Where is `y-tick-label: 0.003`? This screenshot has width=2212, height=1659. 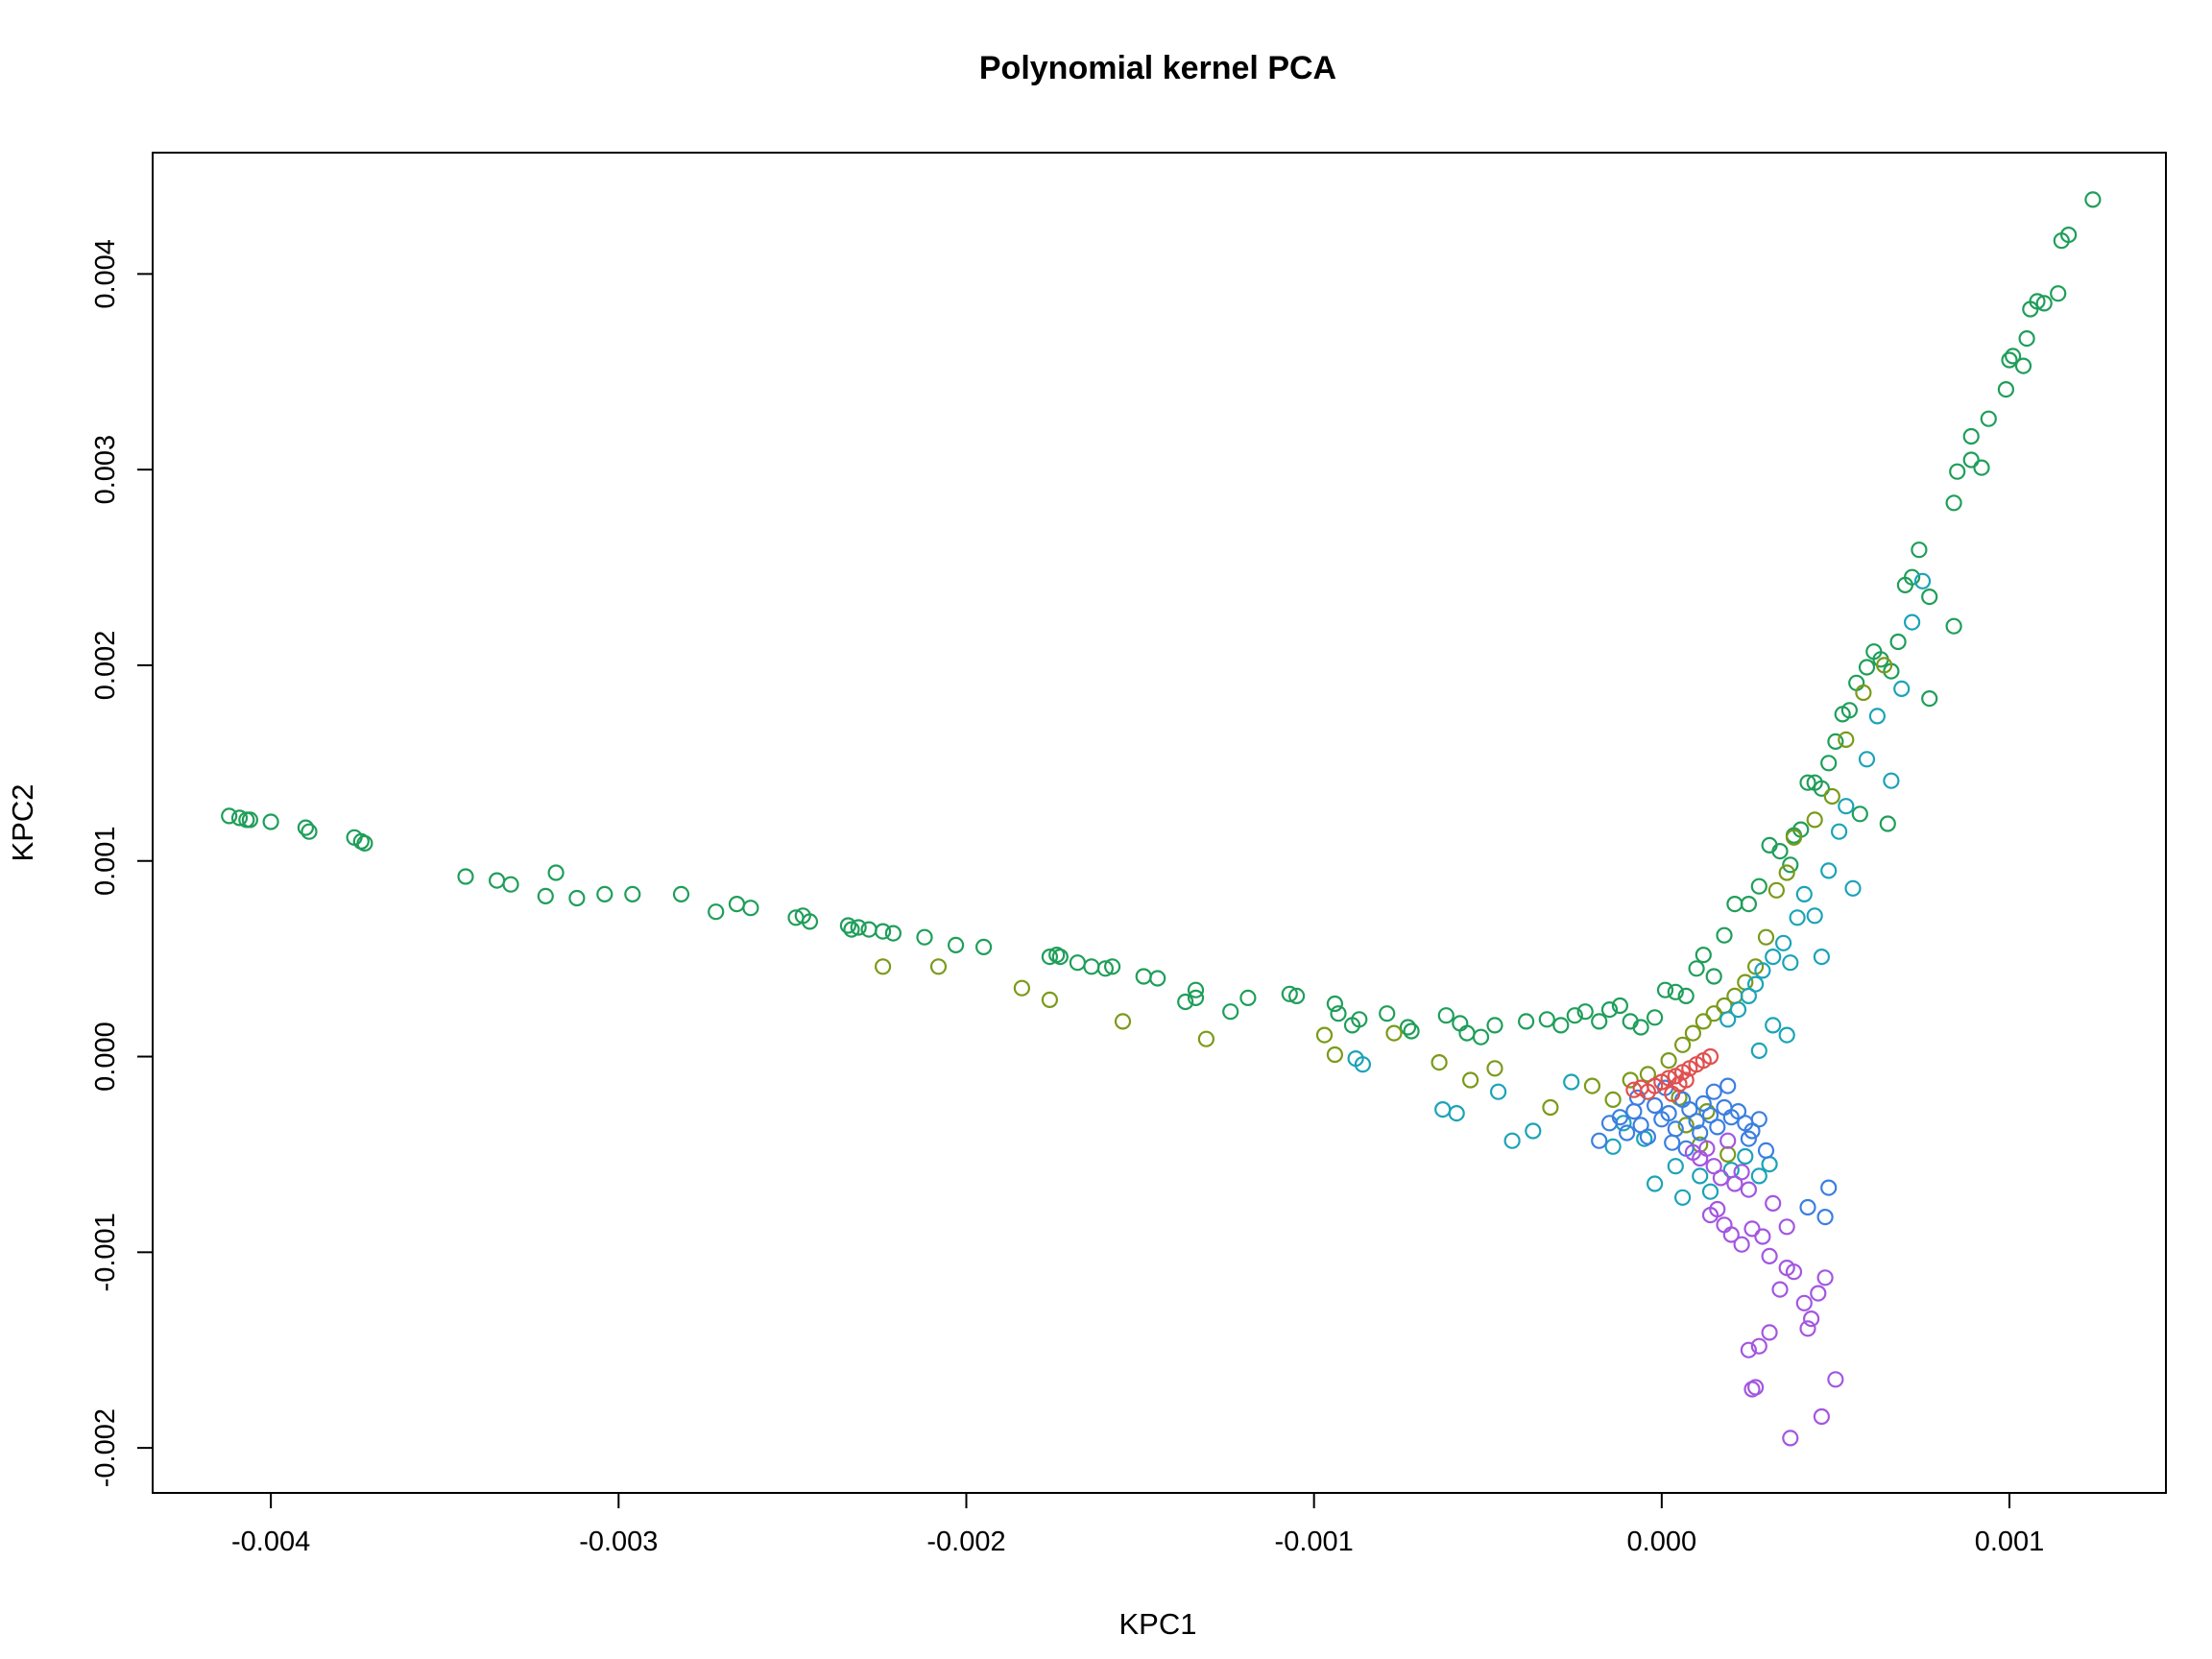
y-tick-label: 0.003 is located at coordinates (105, 470).